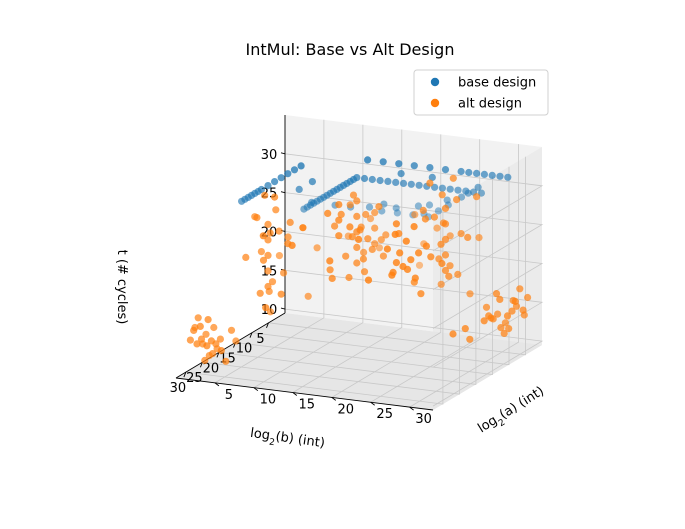  I want to click on z-axis-label: t (# cycles), so click(121, 287).